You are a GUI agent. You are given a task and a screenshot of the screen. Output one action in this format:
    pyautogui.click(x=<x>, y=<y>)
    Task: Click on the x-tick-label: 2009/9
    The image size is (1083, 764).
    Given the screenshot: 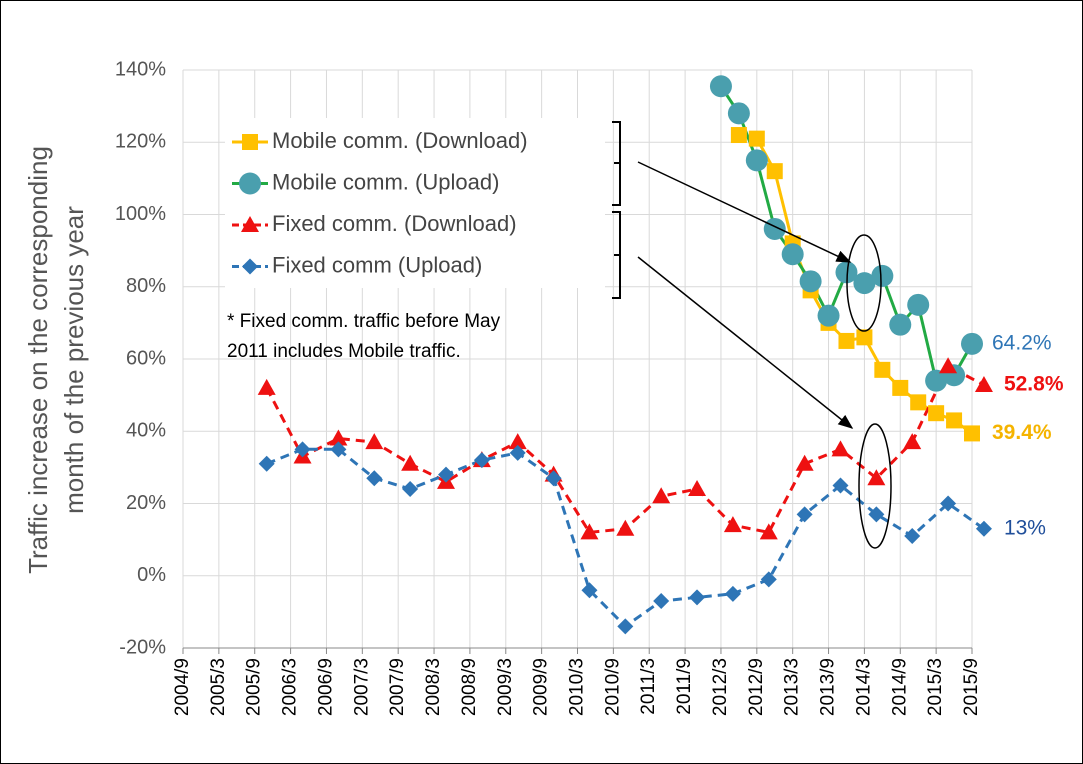 What is the action you would take?
    pyautogui.click(x=541, y=687)
    